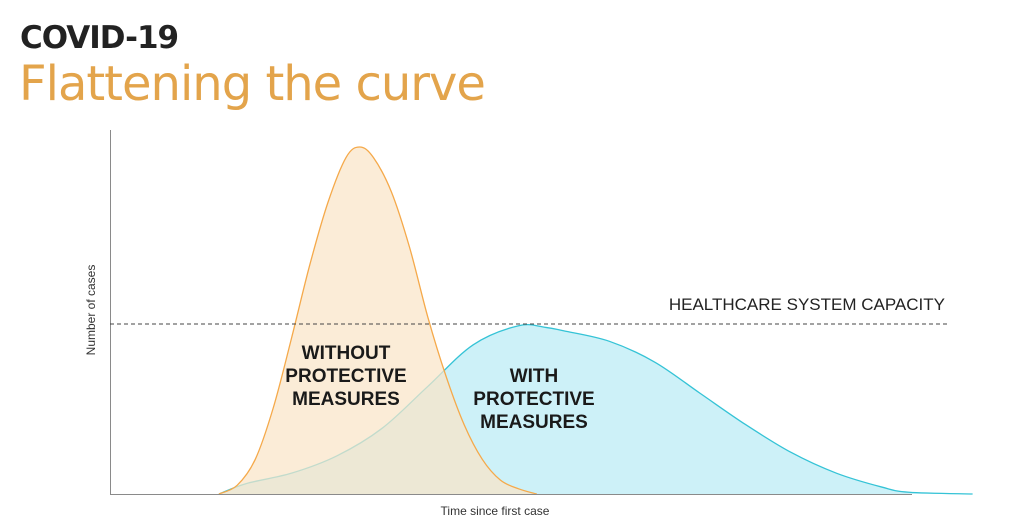 The image size is (1018, 519). What do you see at coordinates (534, 422) in the screenshot?
I see `series-label-with-line-3: MEASURES` at bounding box center [534, 422].